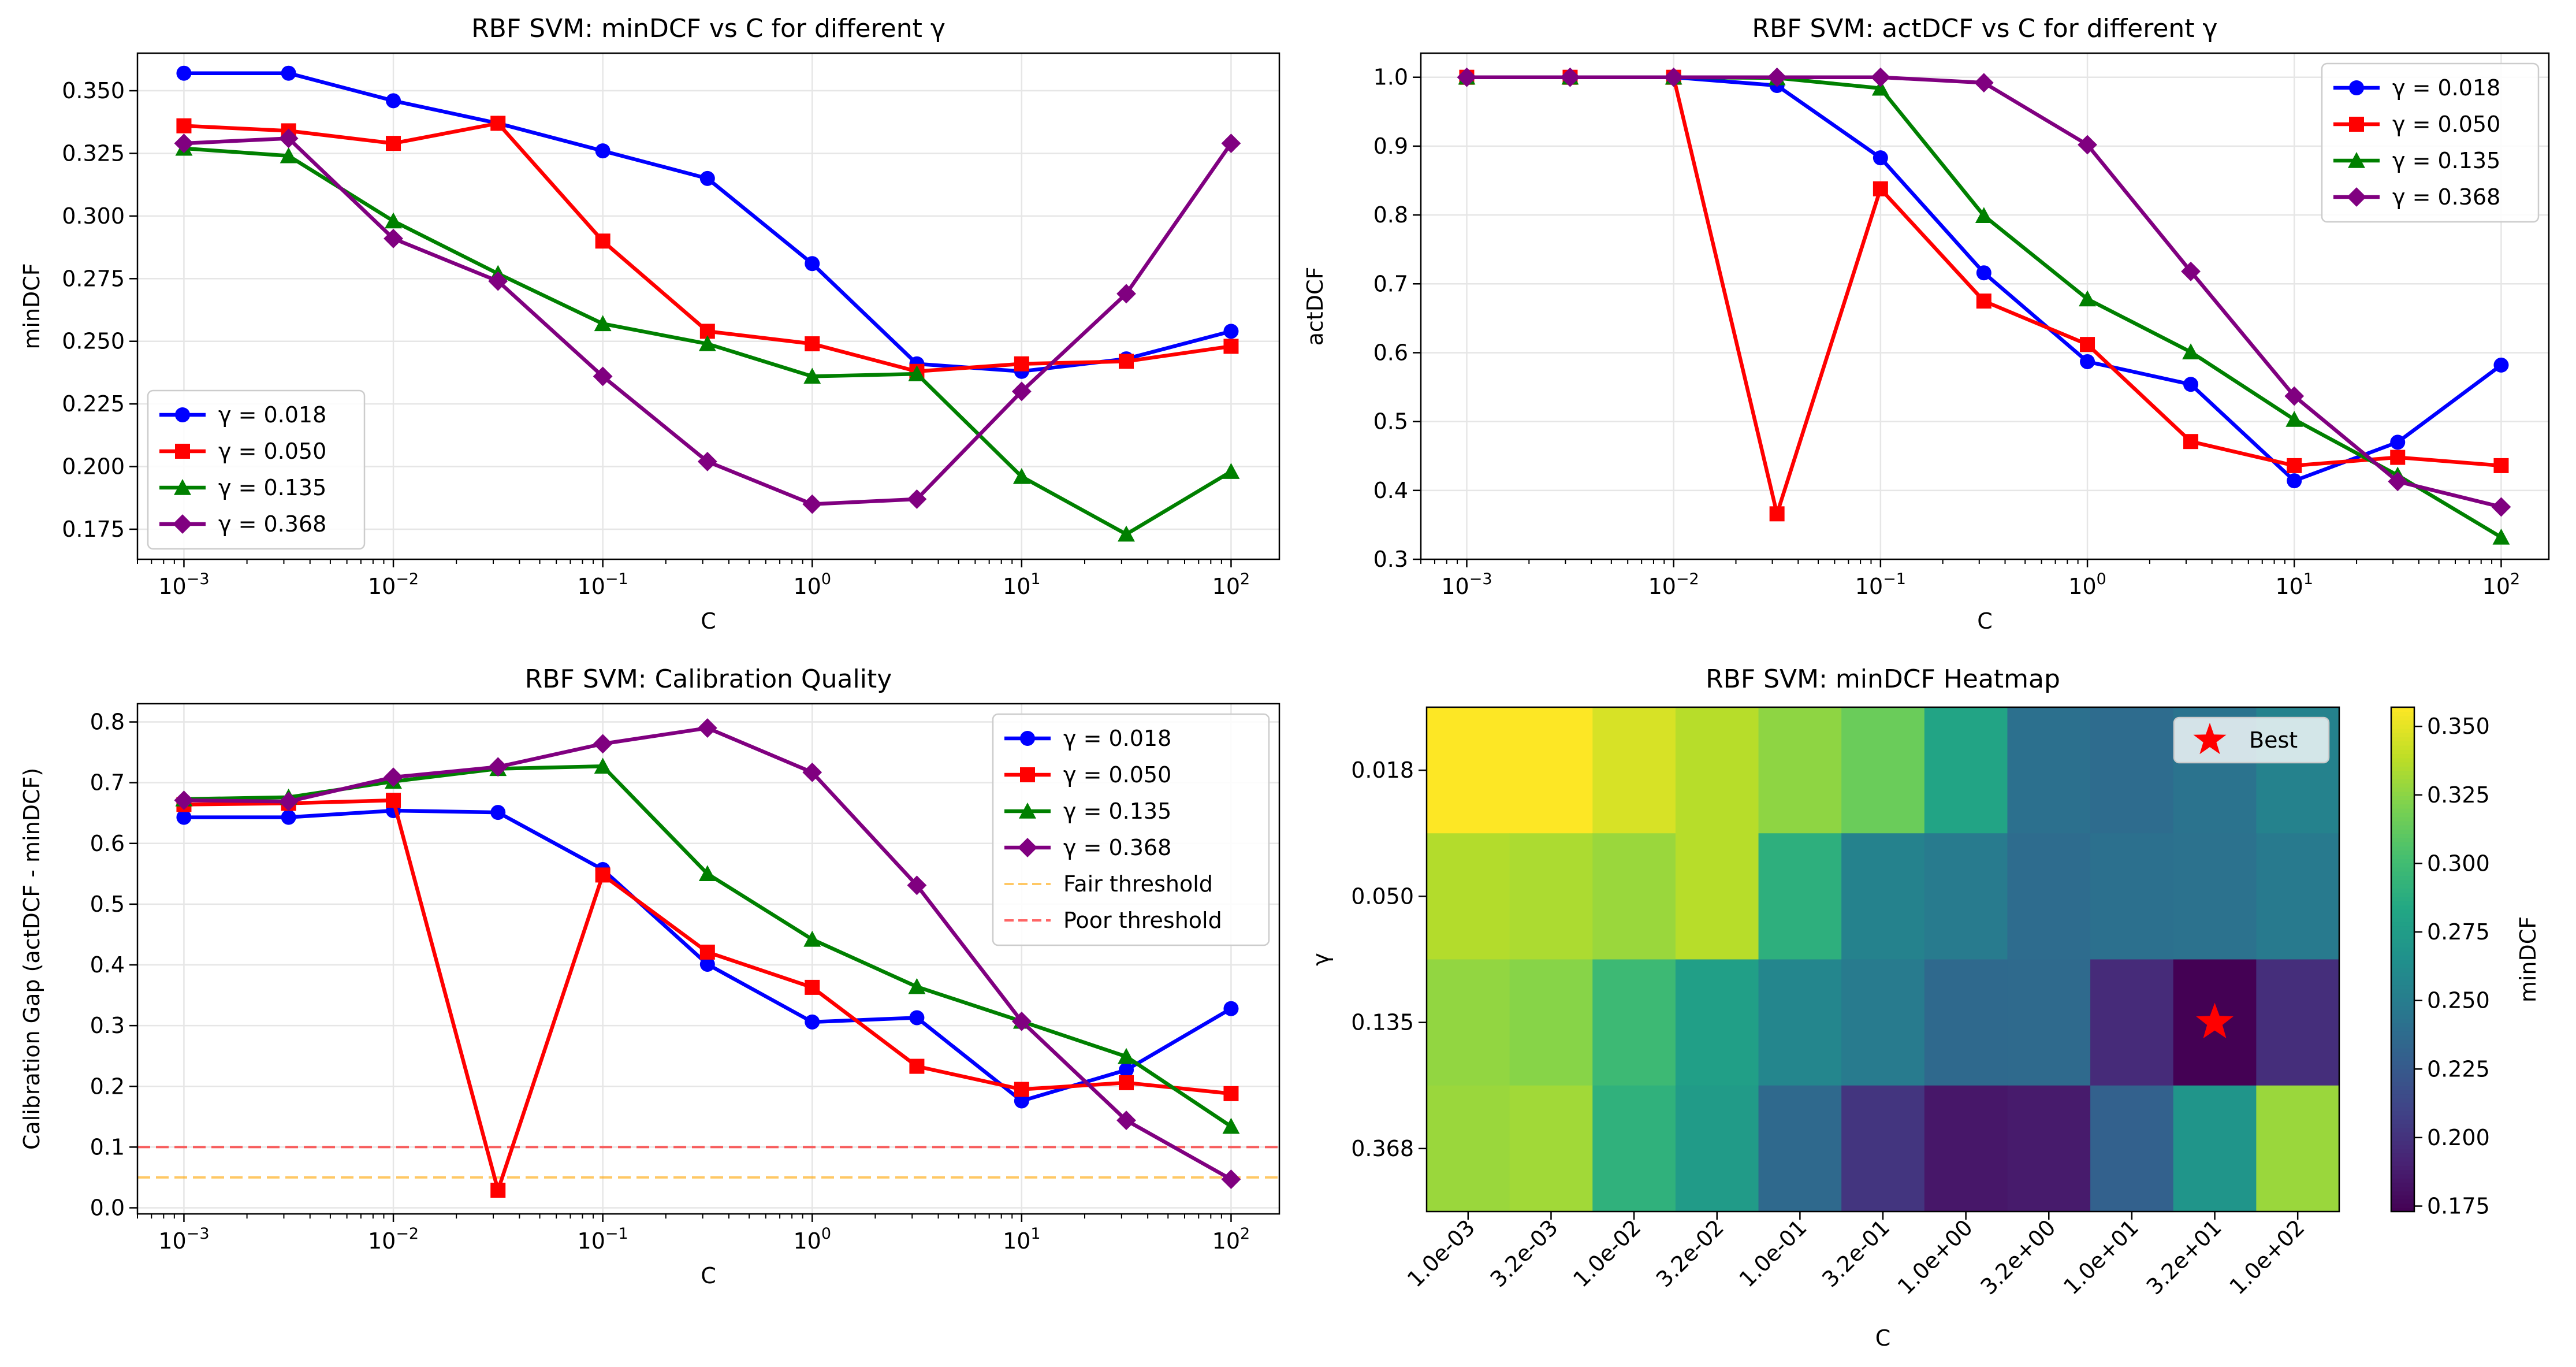 The width and height of the screenshot is (2576, 1367). Describe the element at coordinates (2458, 795) in the screenshot. I see `colorbar-tick-label: 0.325` at that location.